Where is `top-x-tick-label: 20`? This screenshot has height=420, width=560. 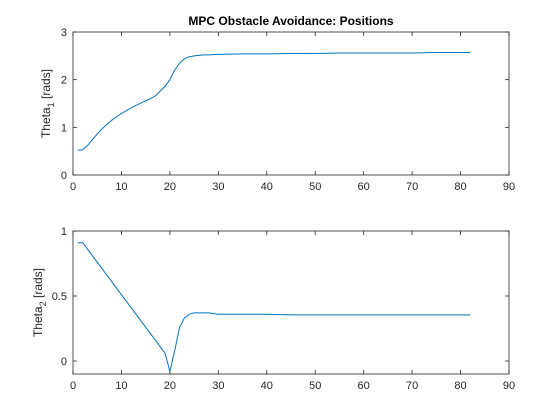
top-x-tick-label: 20 is located at coordinates (170, 187).